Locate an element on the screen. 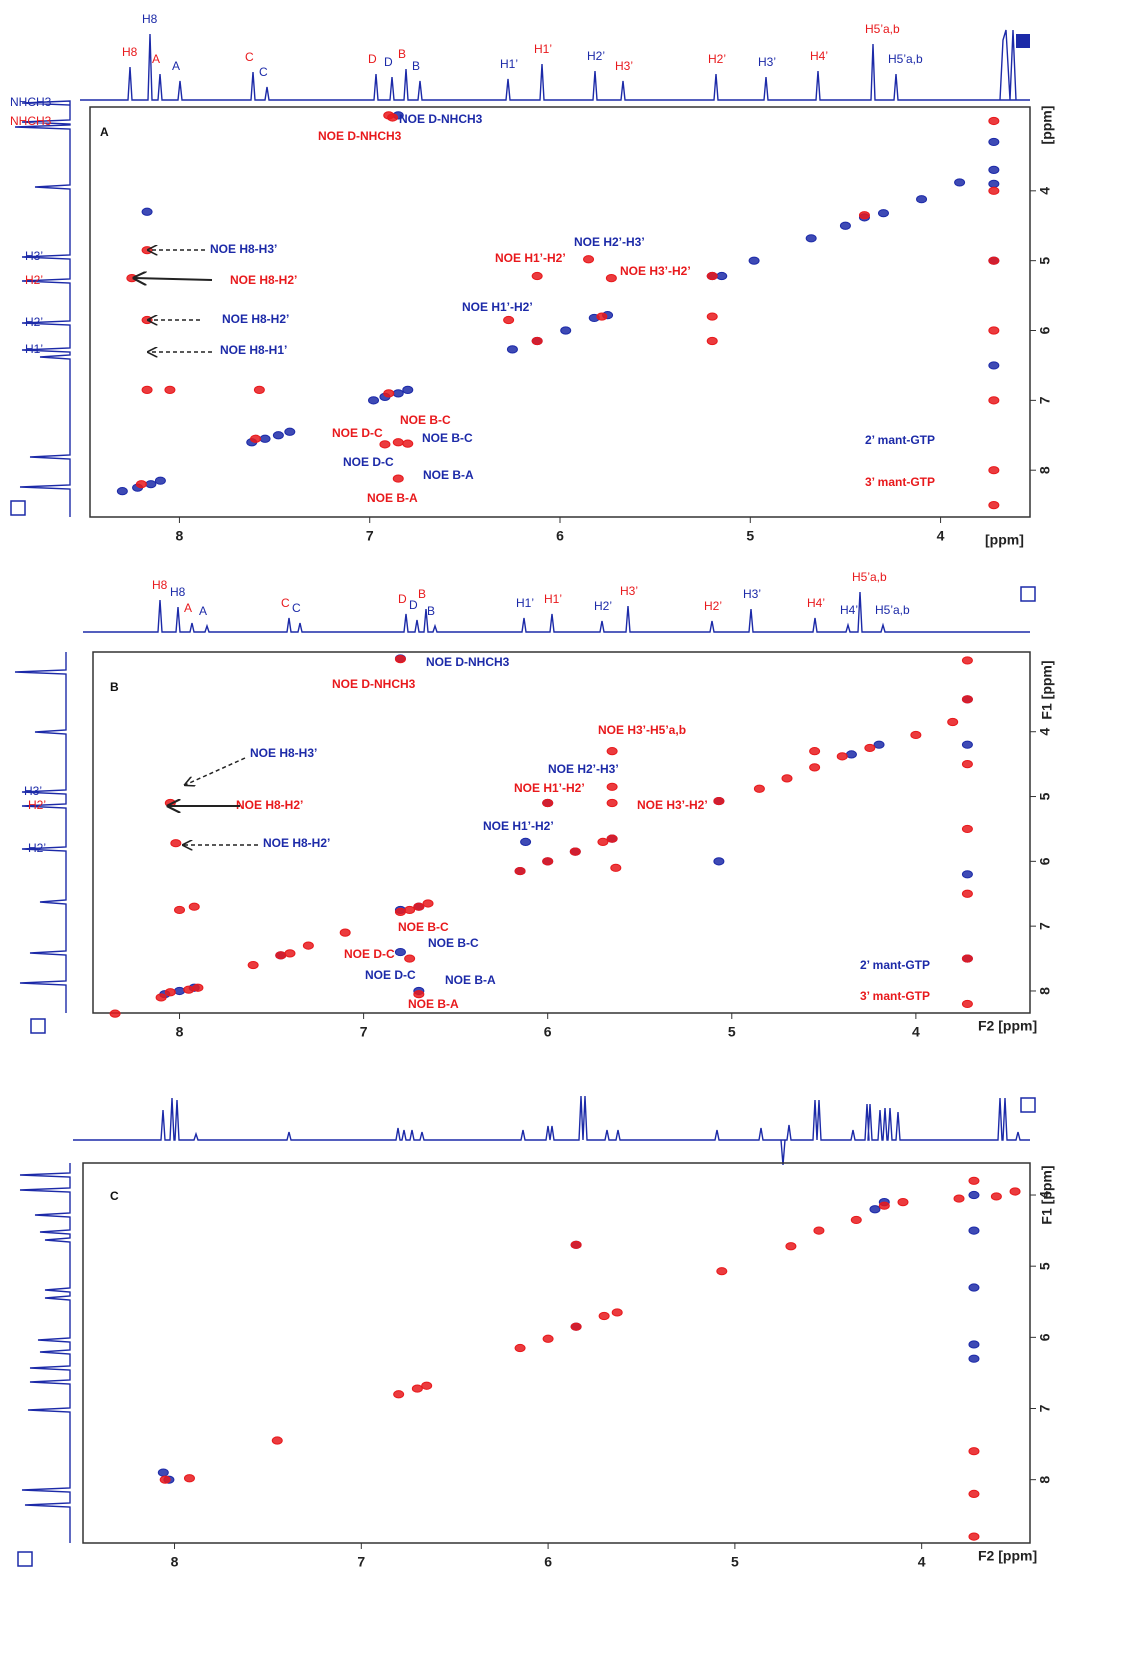 Image resolution: width=1133 pixels, height=1663 pixels. panel-letter: B is located at coordinates (114, 687).